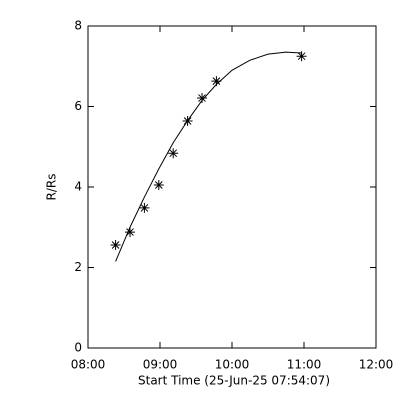 The image size is (400, 400). What do you see at coordinates (234, 381) in the screenshot?
I see `x-axis-label: Start Time (25-Jun-25 07:54:07)` at bounding box center [234, 381].